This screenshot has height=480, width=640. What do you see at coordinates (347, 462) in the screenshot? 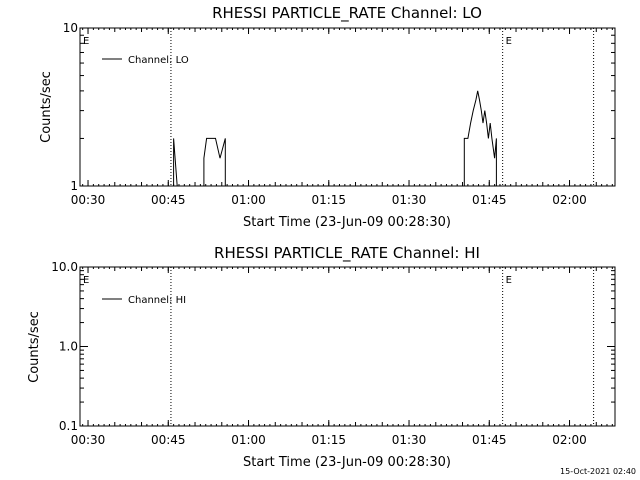
I see `hi-x-axis-label: Start Time (23-Jun-09 00:28:30)` at bounding box center [347, 462].